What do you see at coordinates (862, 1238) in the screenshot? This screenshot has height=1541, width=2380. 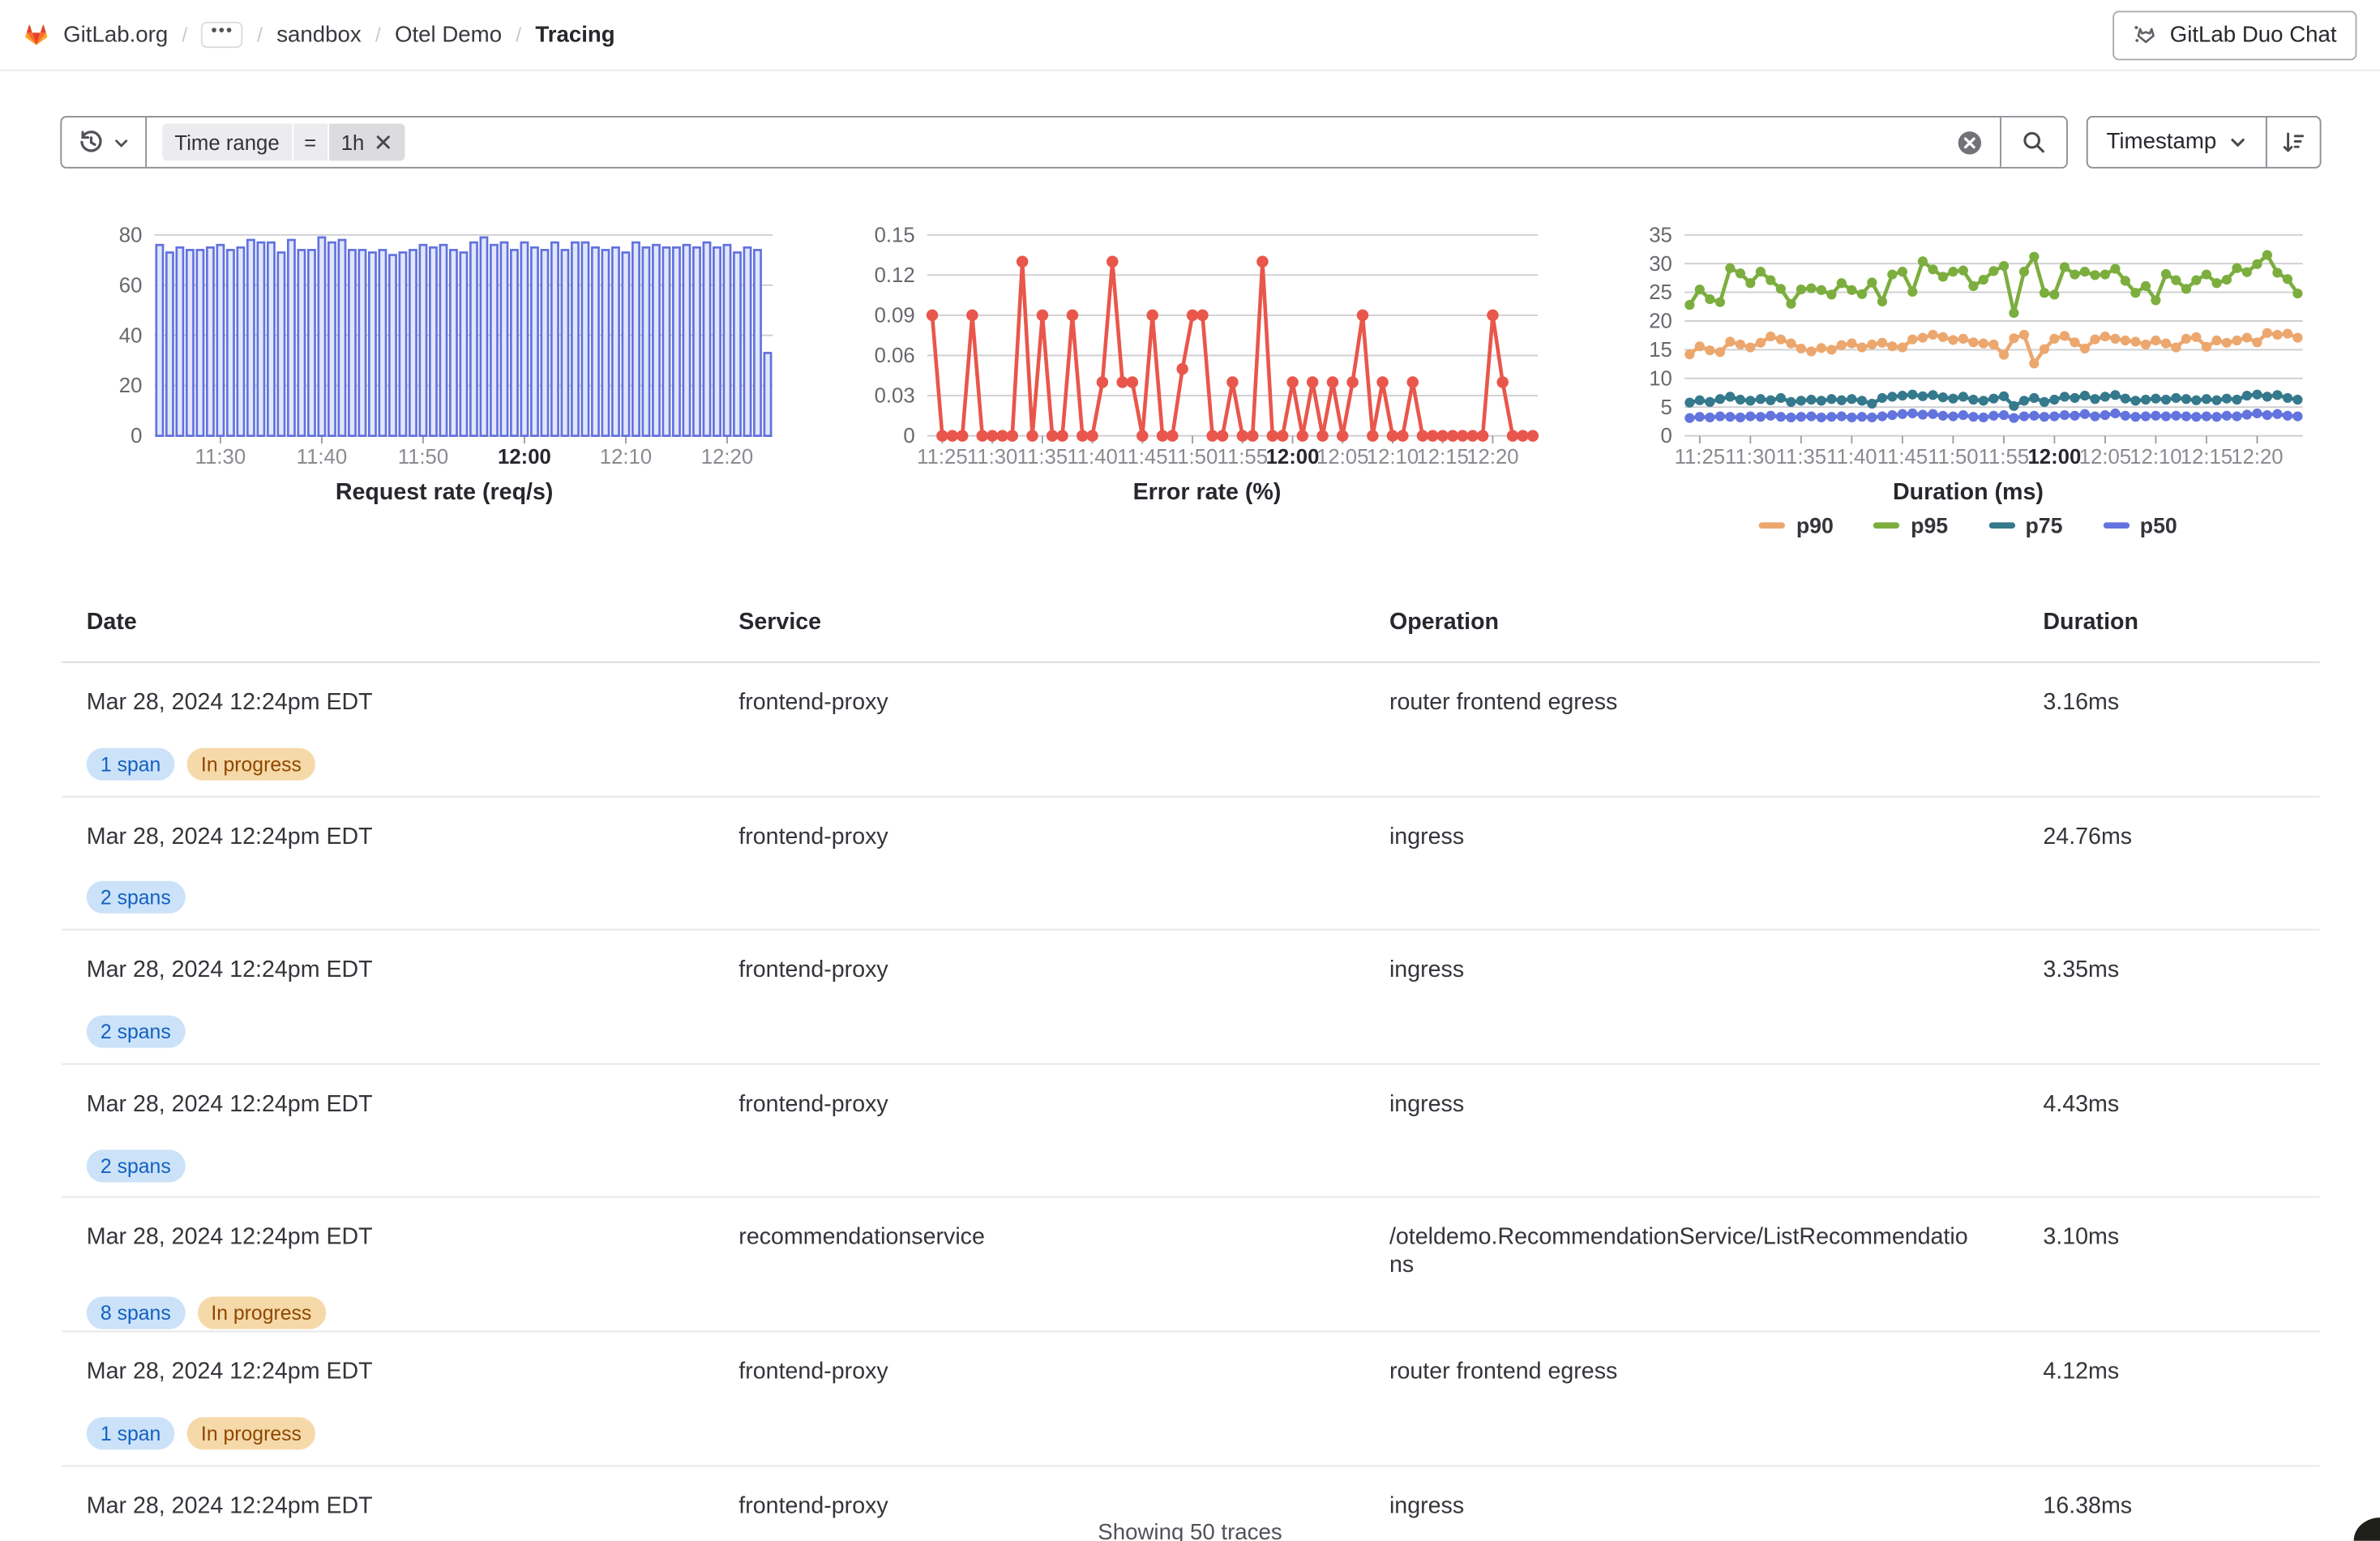 I see `trace-service: recommendationservice` at bounding box center [862, 1238].